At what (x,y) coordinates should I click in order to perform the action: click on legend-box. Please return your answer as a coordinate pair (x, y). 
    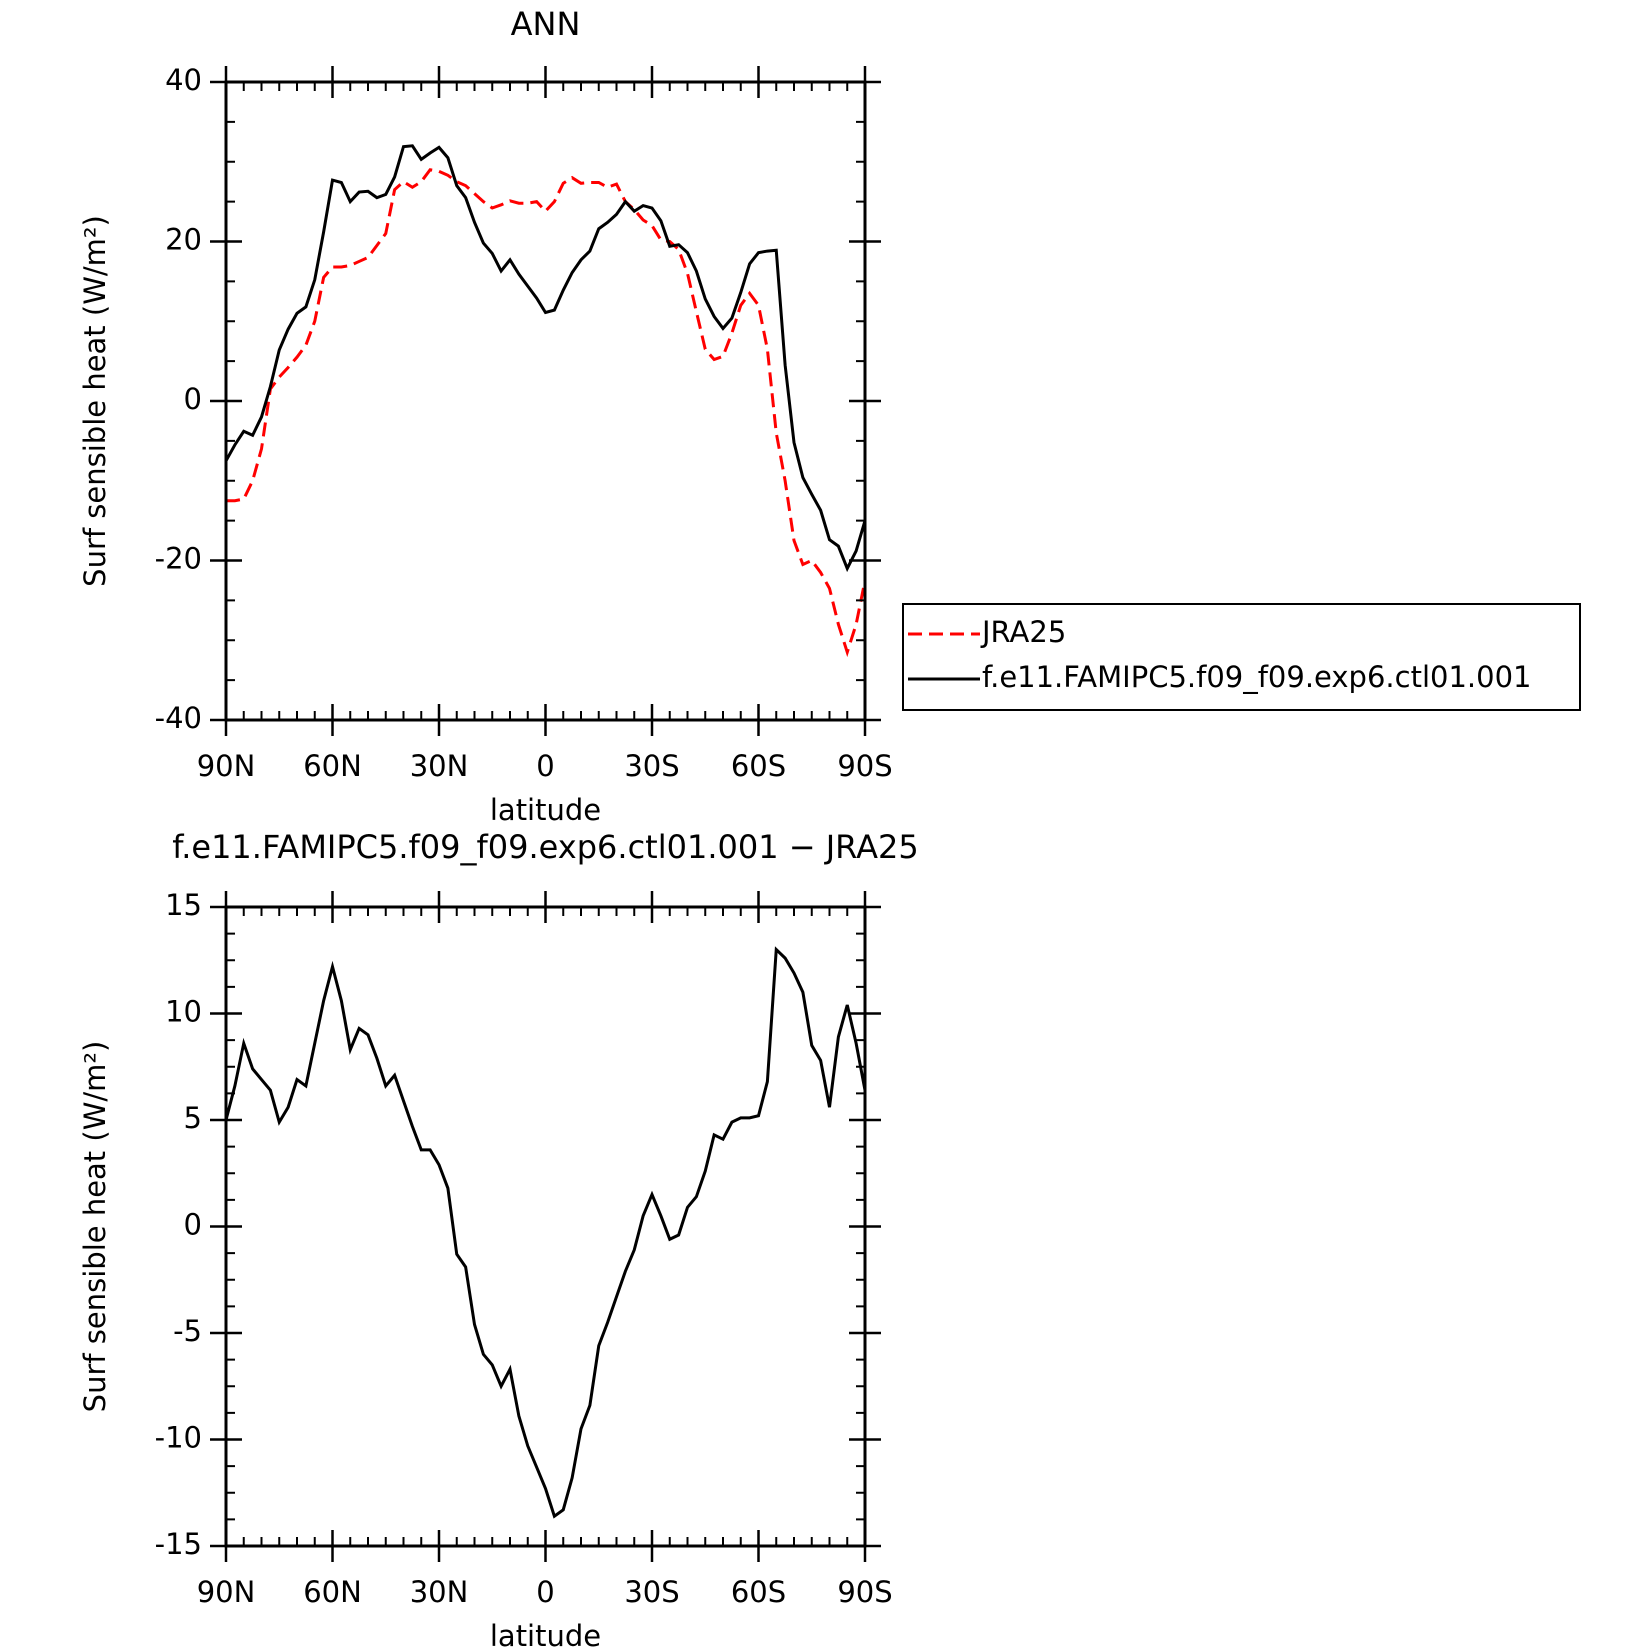
    Looking at the image, I should click on (1241, 657).